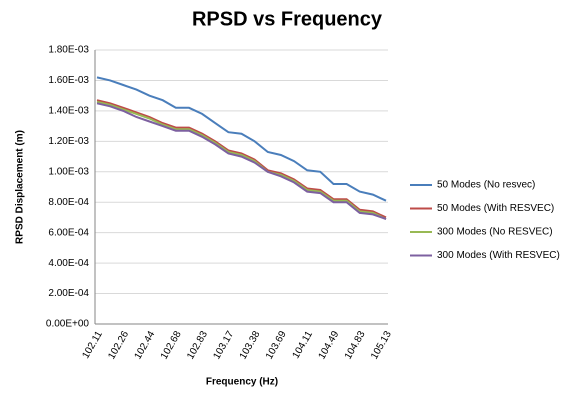 The height and width of the screenshot is (400, 579). I want to click on chart-title: RPSD vs Frequency, so click(287, 19).